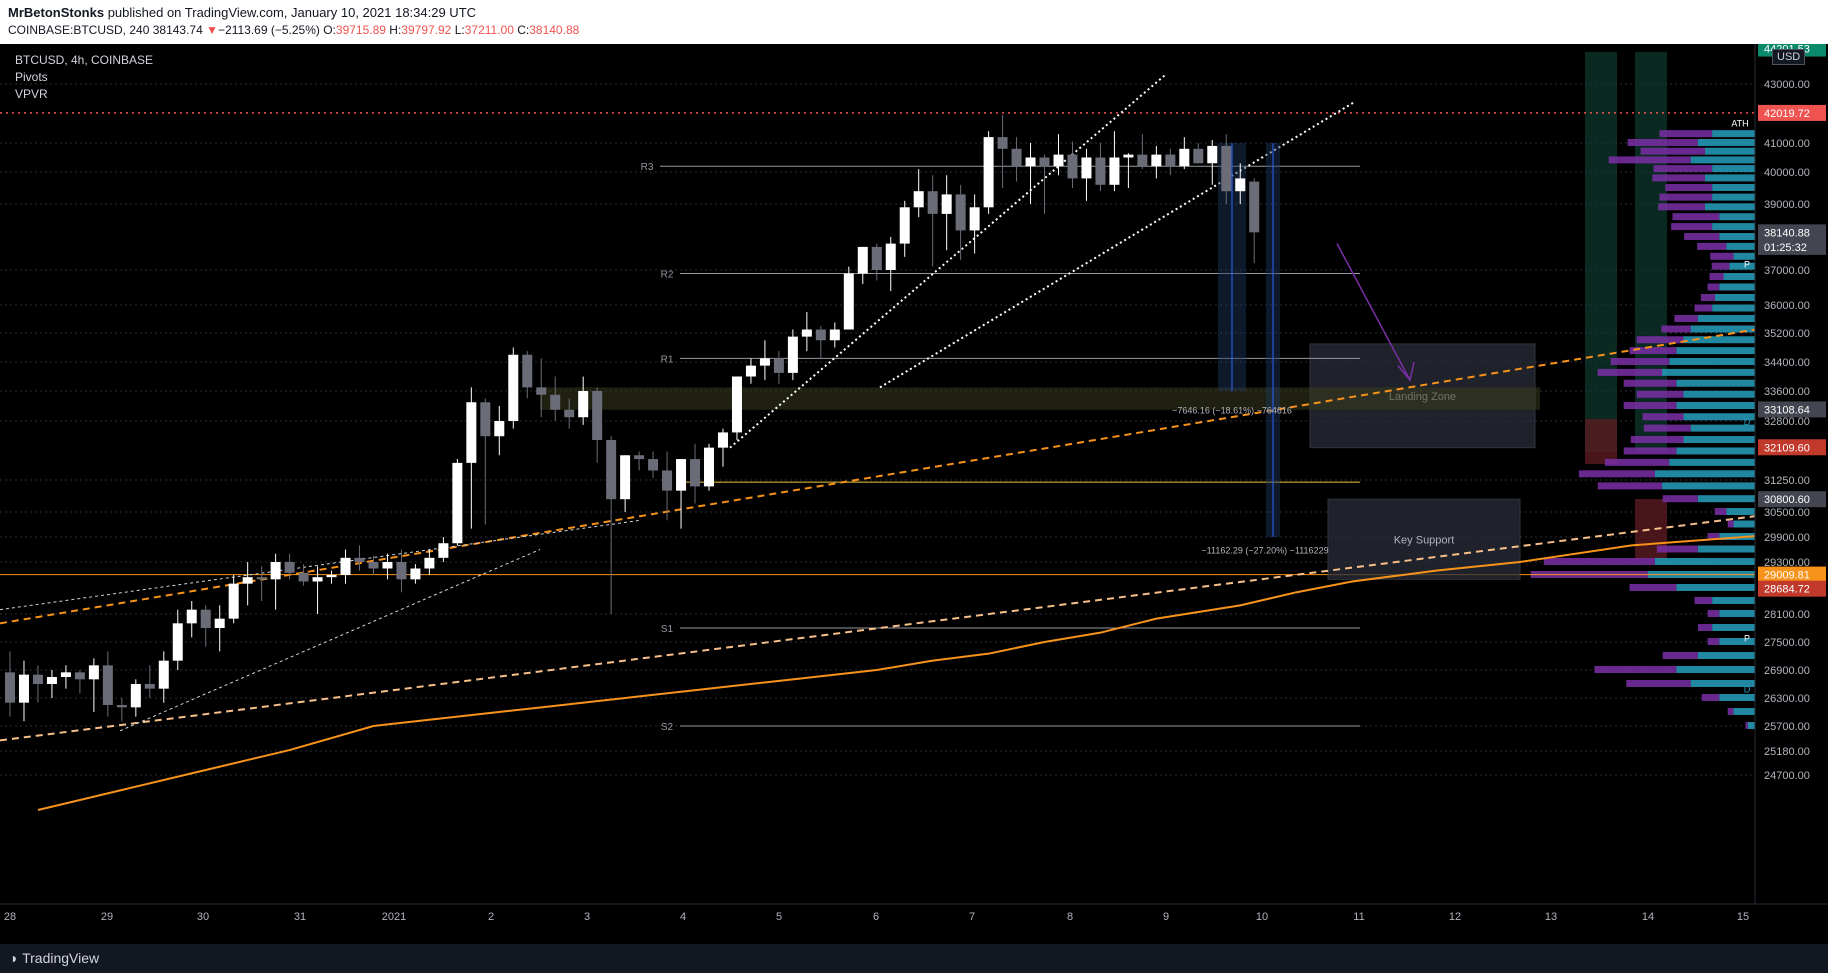 The width and height of the screenshot is (1828, 973). What do you see at coordinates (1406, 371) in the screenshot?
I see `arrow-head` at bounding box center [1406, 371].